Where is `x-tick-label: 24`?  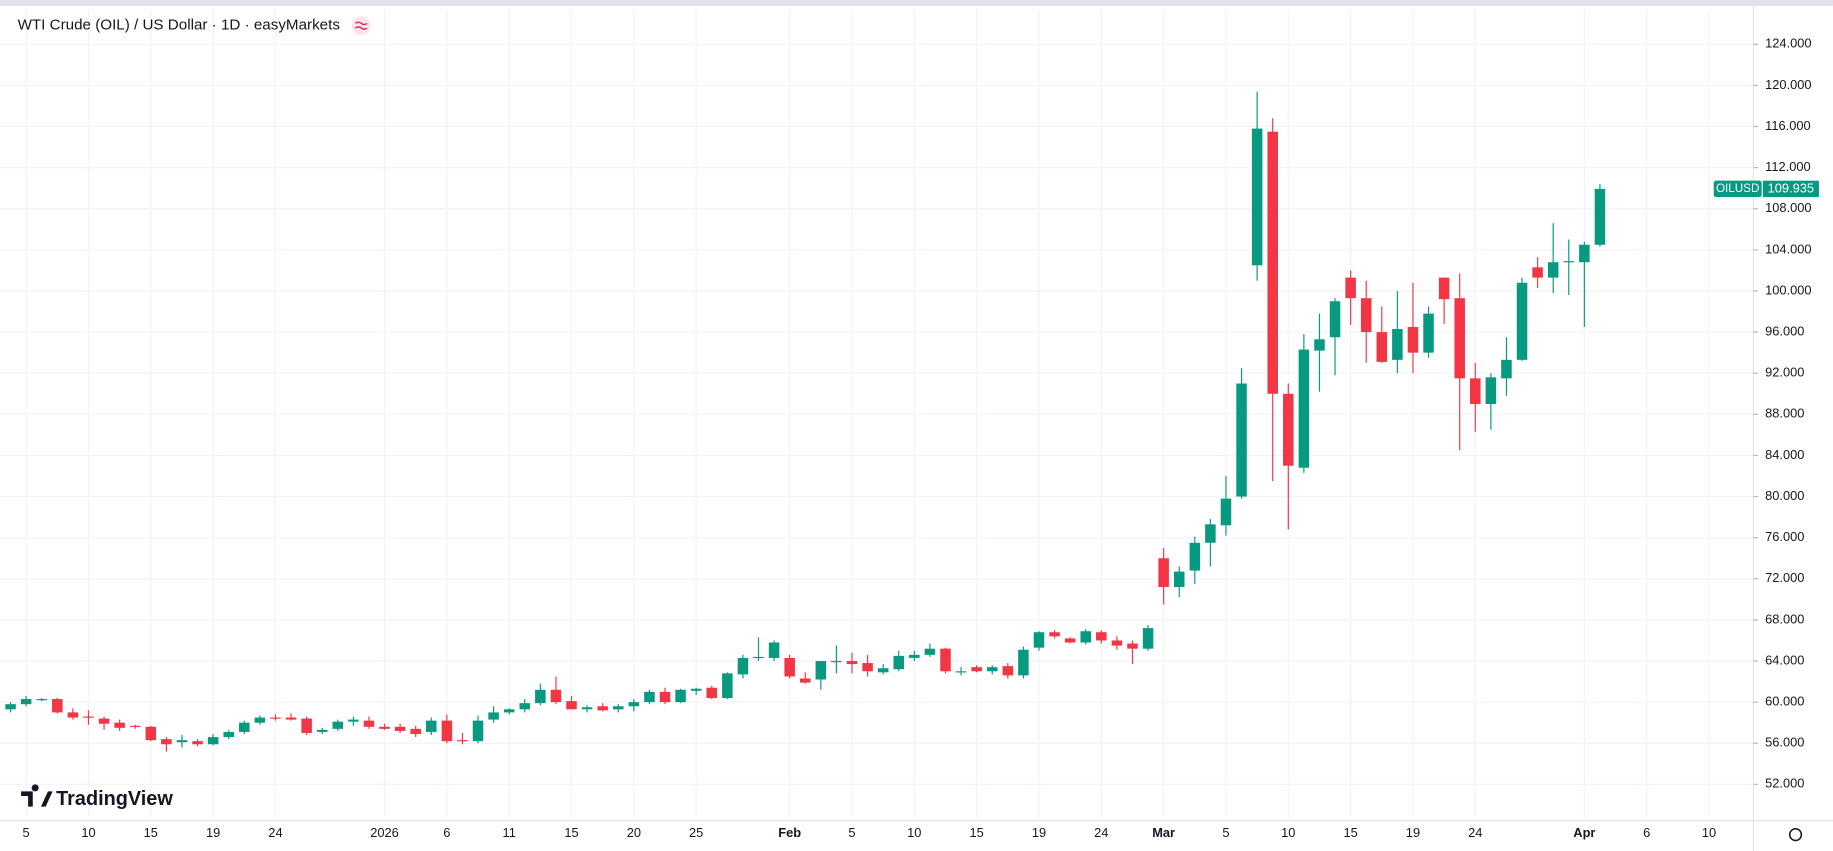
x-tick-label: 24 is located at coordinates (1475, 832).